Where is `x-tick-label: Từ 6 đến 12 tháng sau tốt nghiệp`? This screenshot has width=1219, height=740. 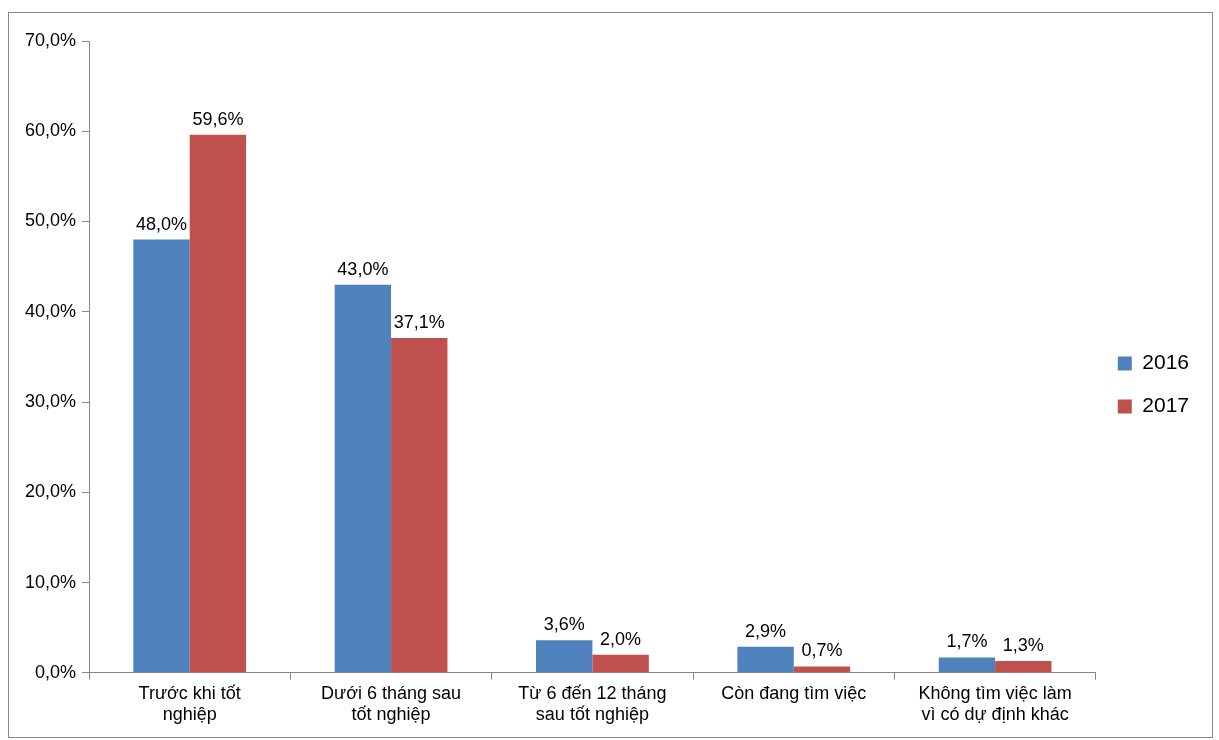 x-tick-label: Từ 6 đến 12 tháng sau tốt nghiệp is located at coordinates (592, 703).